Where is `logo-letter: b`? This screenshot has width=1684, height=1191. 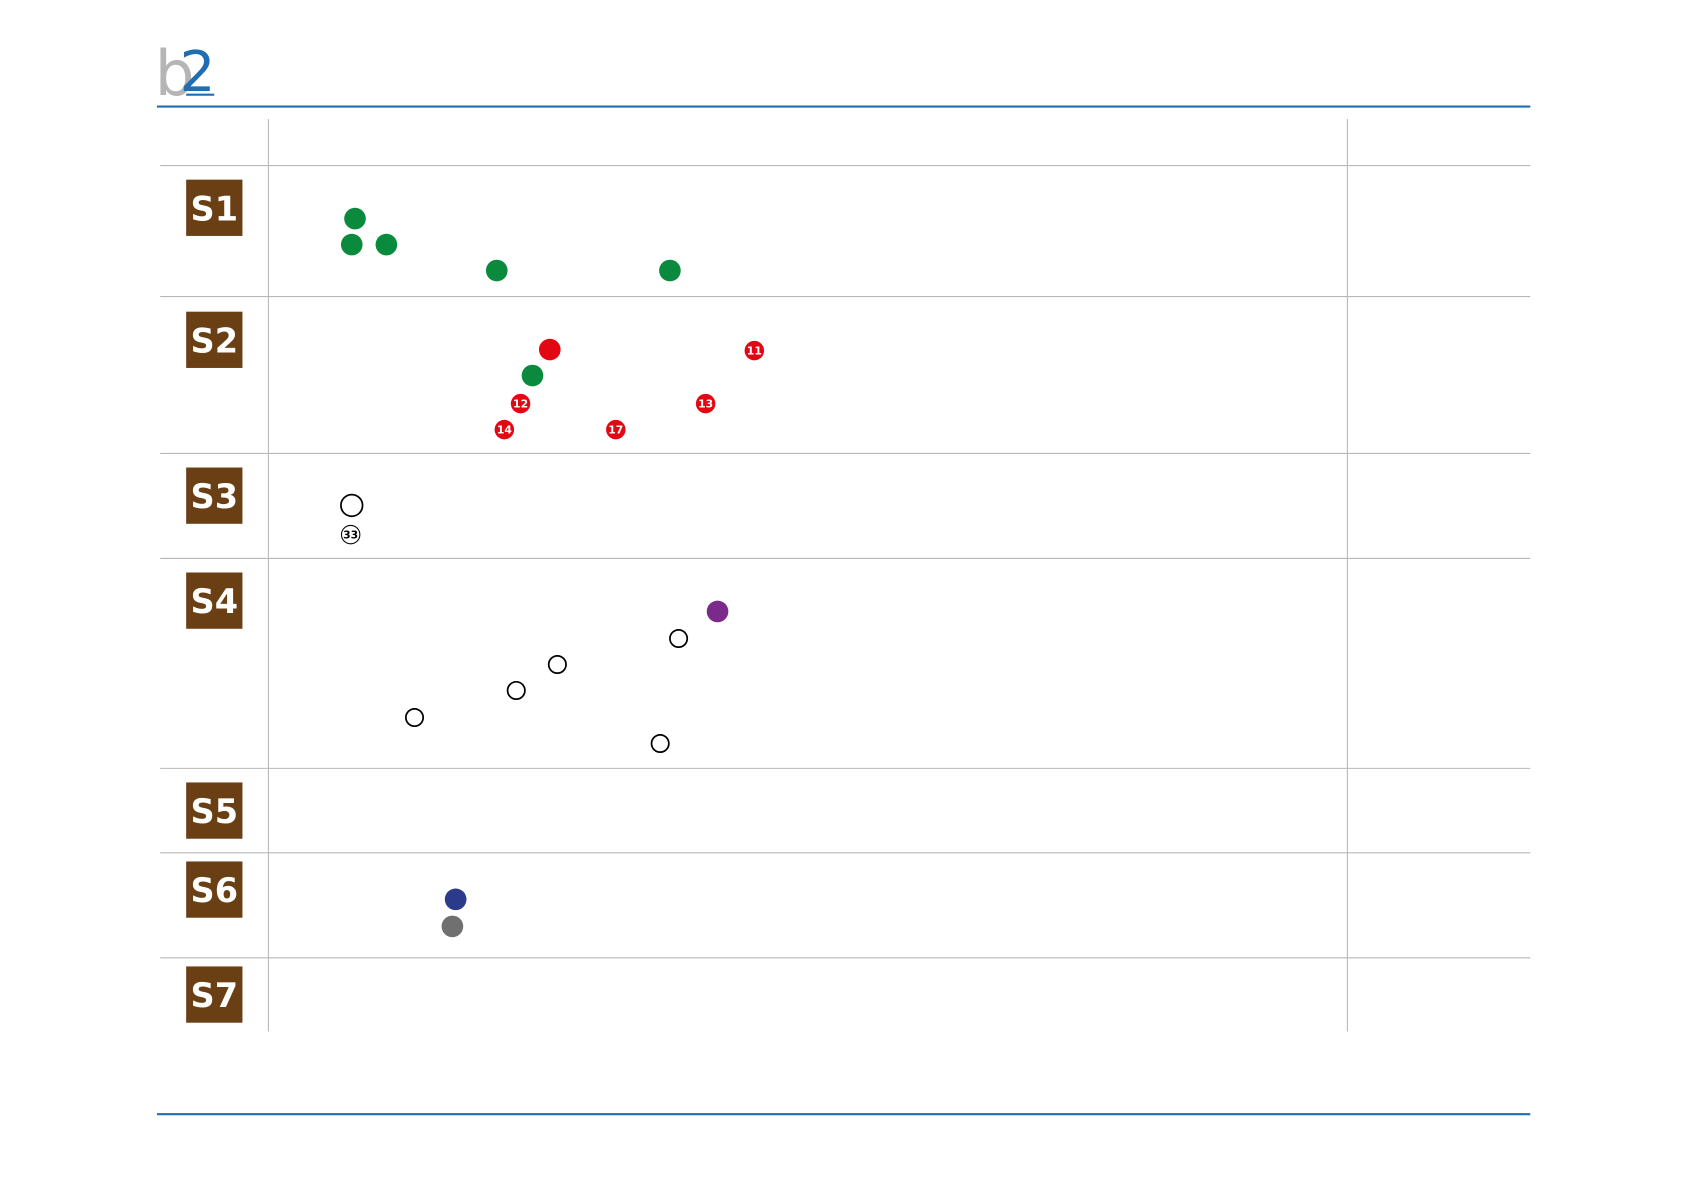 logo-letter: b is located at coordinates (175, 73).